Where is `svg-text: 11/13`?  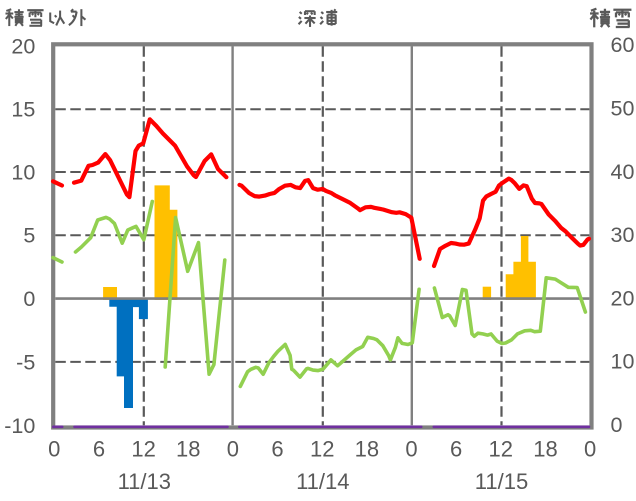
svg-text: 11/13 is located at coordinates (144, 481).